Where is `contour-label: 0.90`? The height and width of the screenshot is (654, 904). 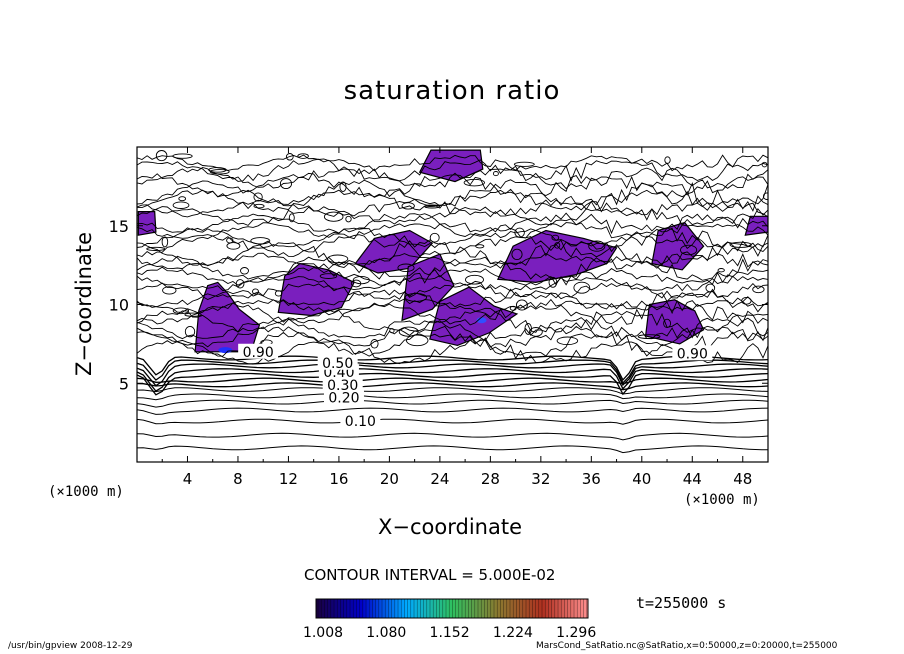
contour-label: 0.90 is located at coordinates (258, 353).